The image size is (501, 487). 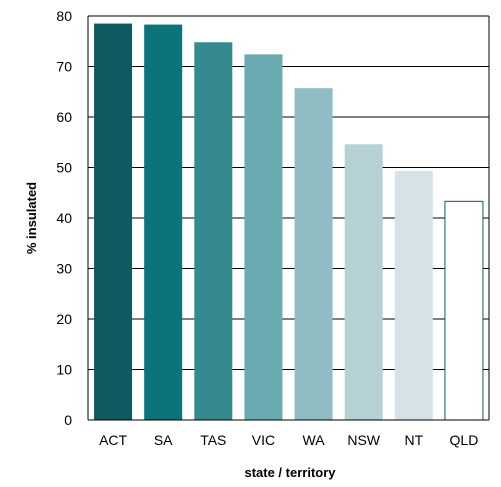 What do you see at coordinates (263, 237) in the screenshot?
I see `bar-vic` at bounding box center [263, 237].